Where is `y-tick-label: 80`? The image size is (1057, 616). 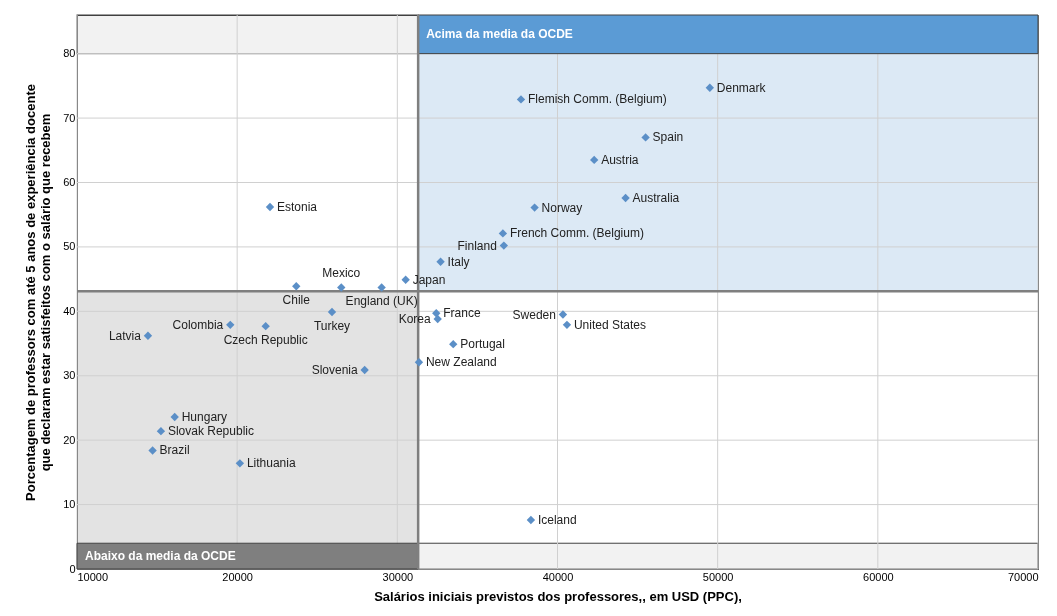 y-tick-label: 80 is located at coordinates (69, 53).